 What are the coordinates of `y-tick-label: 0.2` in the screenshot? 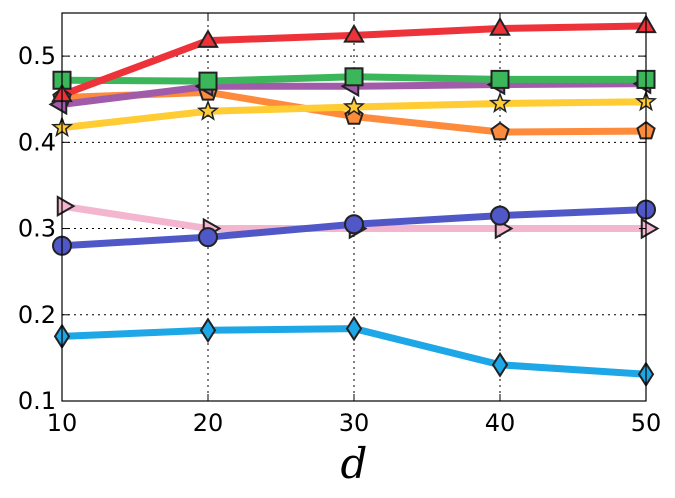 It's located at (37, 315).